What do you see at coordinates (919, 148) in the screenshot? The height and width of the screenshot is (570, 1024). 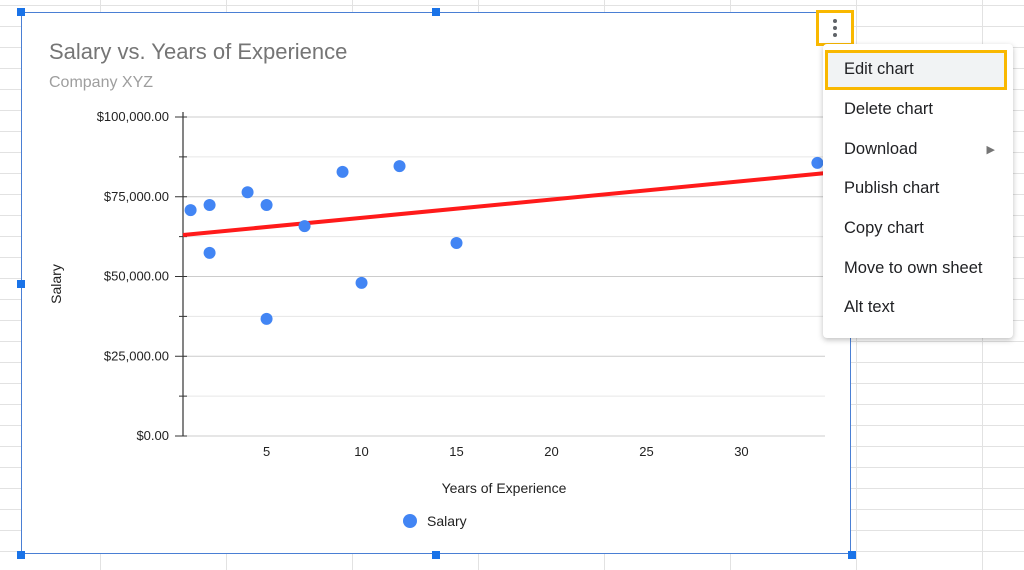 I see `menu-item-download: Download ▶` at bounding box center [919, 148].